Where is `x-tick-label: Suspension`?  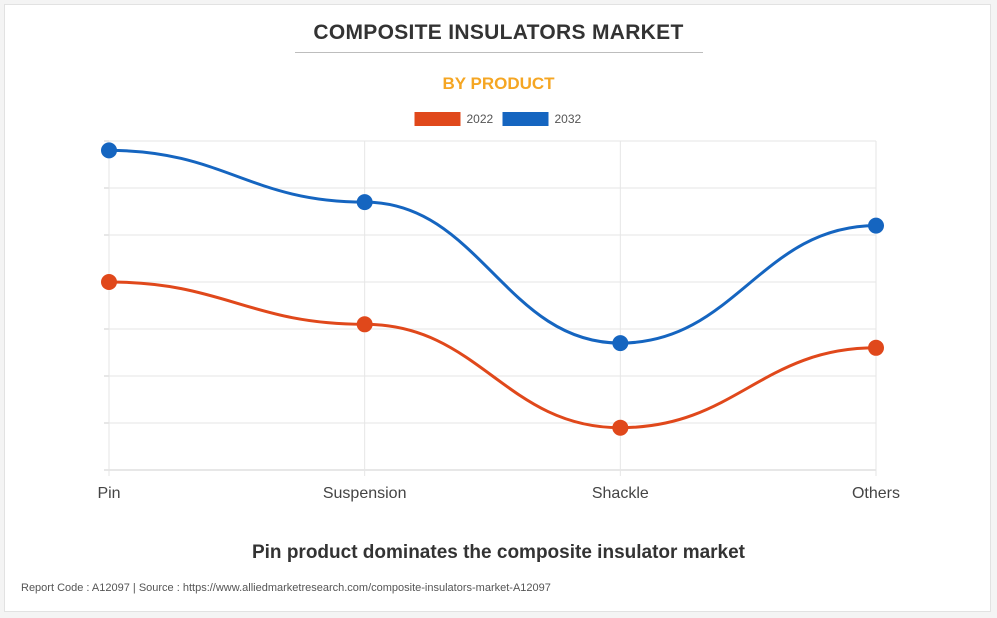 x-tick-label: Suspension is located at coordinates (365, 493).